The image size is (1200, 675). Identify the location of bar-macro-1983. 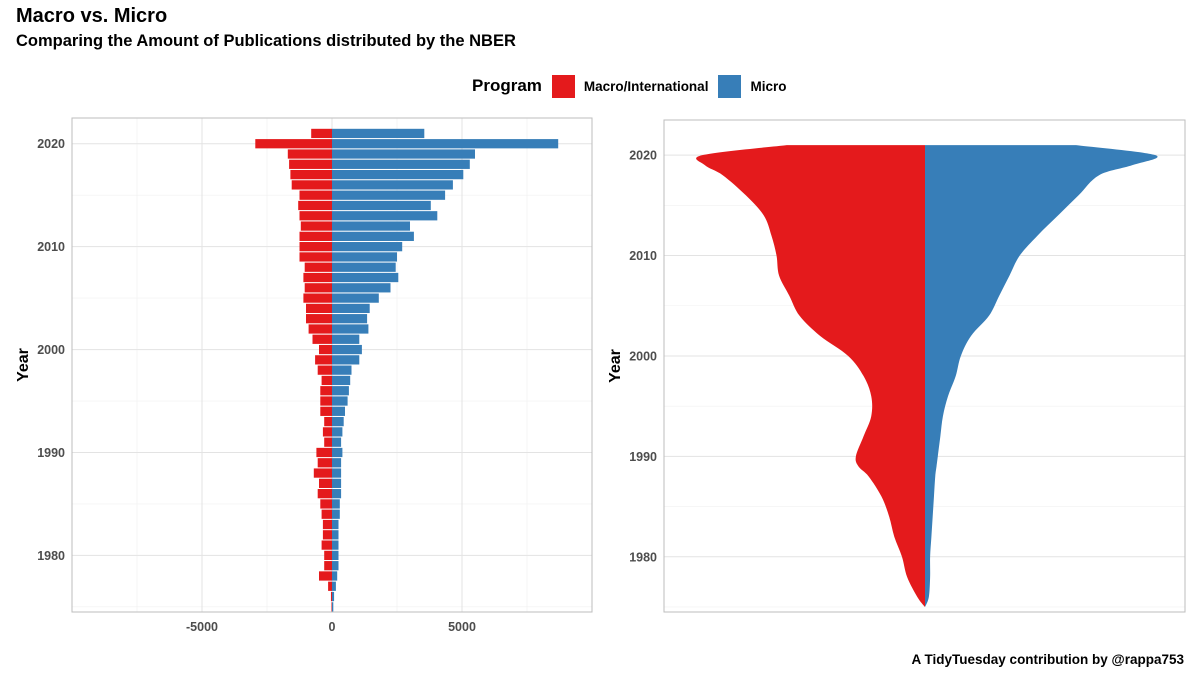
(327, 524).